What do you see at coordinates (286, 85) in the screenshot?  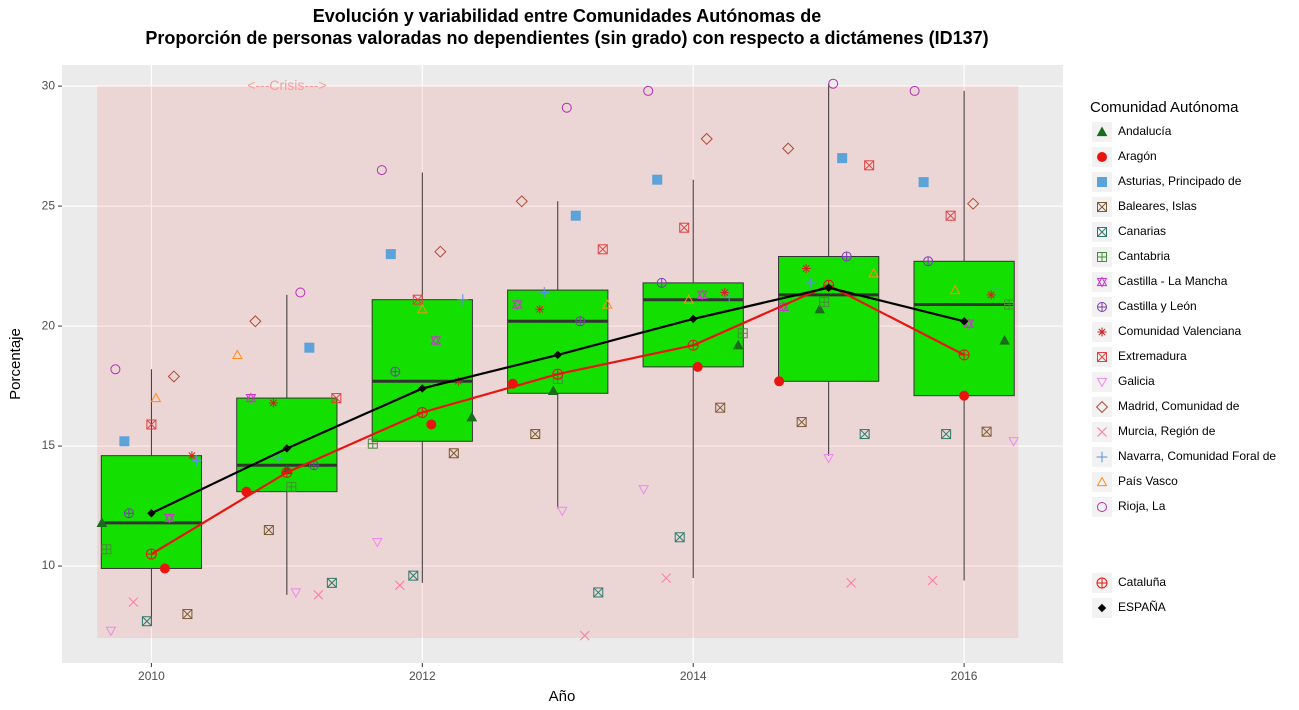 I see `annotation: <---Crisis--->` at bounding box center [286, 85].